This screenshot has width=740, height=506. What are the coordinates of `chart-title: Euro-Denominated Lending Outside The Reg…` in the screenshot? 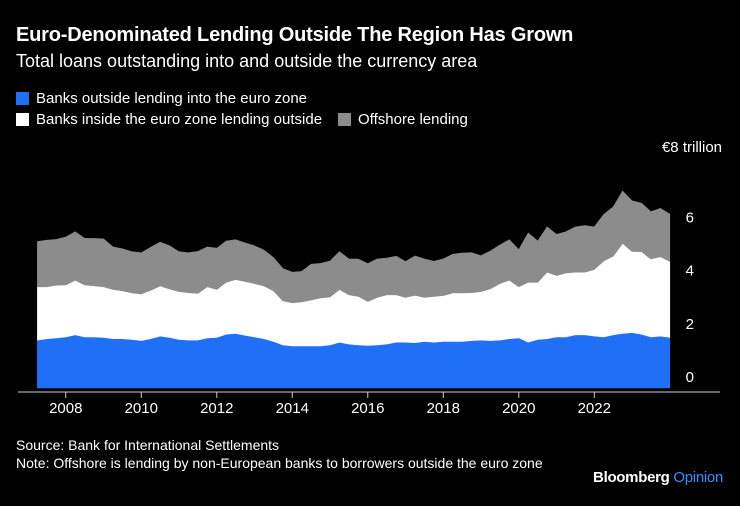 It's located at (295, 35).